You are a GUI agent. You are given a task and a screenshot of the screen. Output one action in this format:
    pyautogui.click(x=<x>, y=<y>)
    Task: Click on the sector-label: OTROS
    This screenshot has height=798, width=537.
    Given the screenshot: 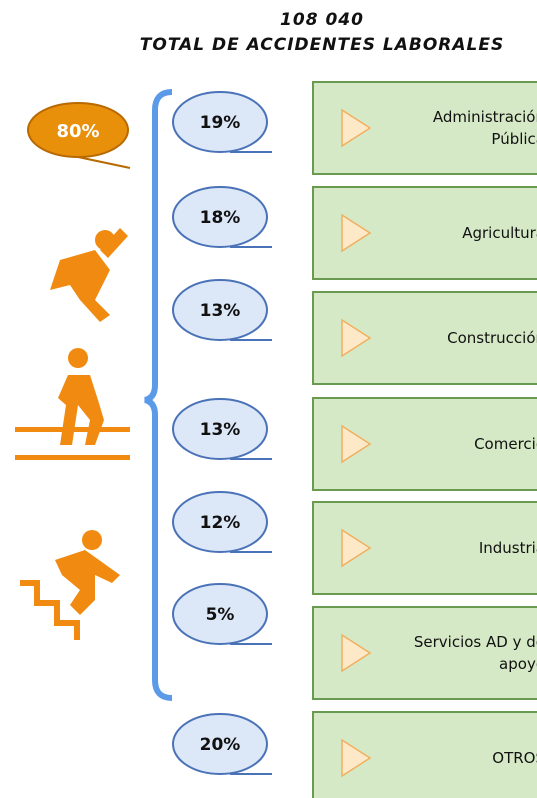 What is the action you would take?
    pyautogui.click(x=514, y=758)
    